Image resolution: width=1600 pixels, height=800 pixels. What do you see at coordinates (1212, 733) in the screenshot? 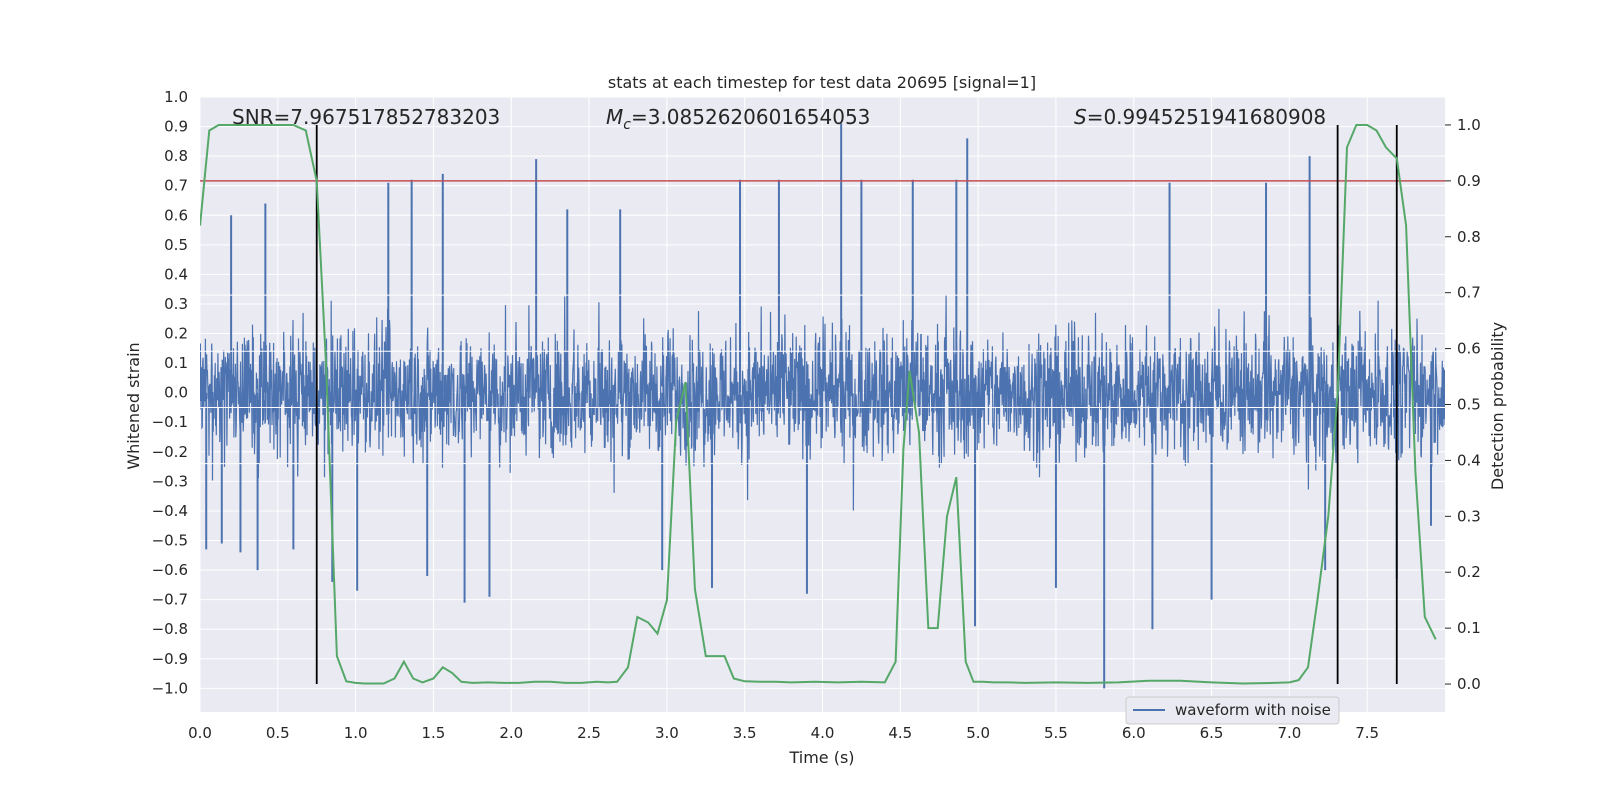
I see `x-tick-label: 6.5` at bounding box center [1212, 733].